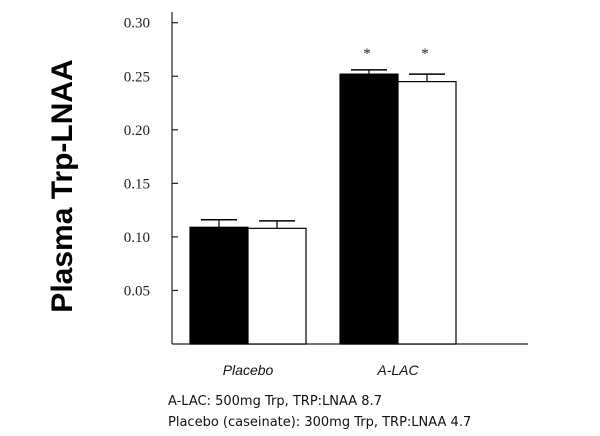 Image resolution: width=600 pixels, height=436 pixels. What do you see at coordinates (275, 401) in the screenshot?
I see `note-a-lac: A-LAC: 500mg Trp, TRP:LNAA 8.7` at bounding box center [275, 401].